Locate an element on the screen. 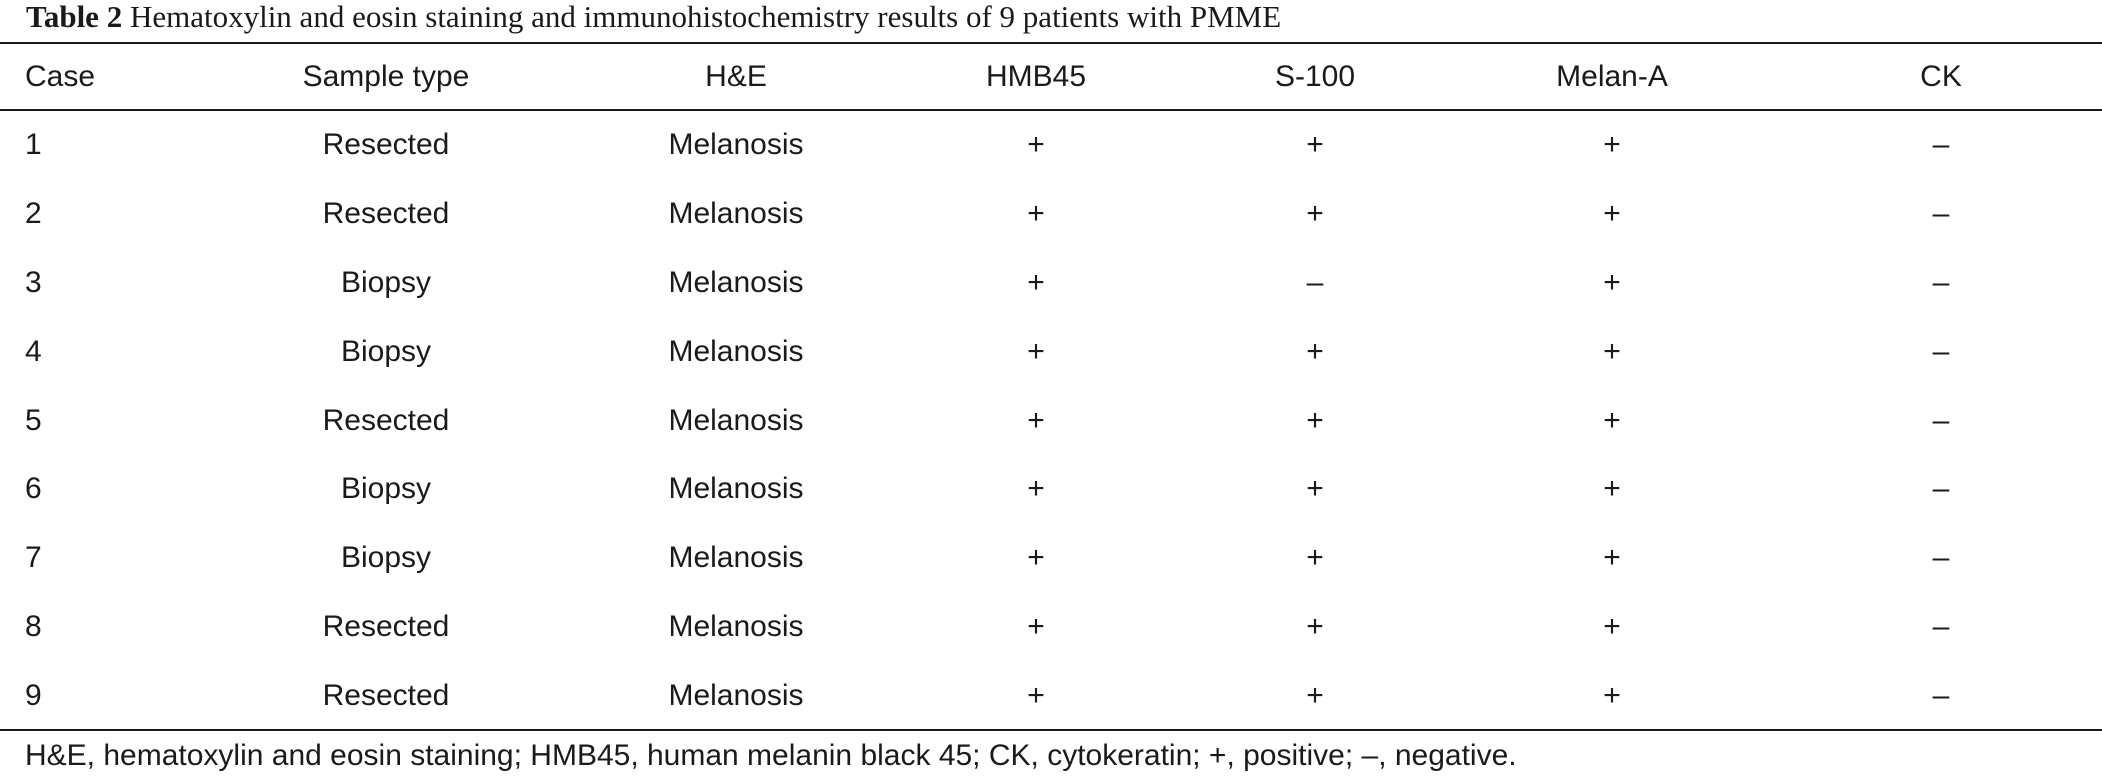 This screenshot has width=2102, height=778. column-header-melan-a: Melan-A is located at coordinates (1612, 76).